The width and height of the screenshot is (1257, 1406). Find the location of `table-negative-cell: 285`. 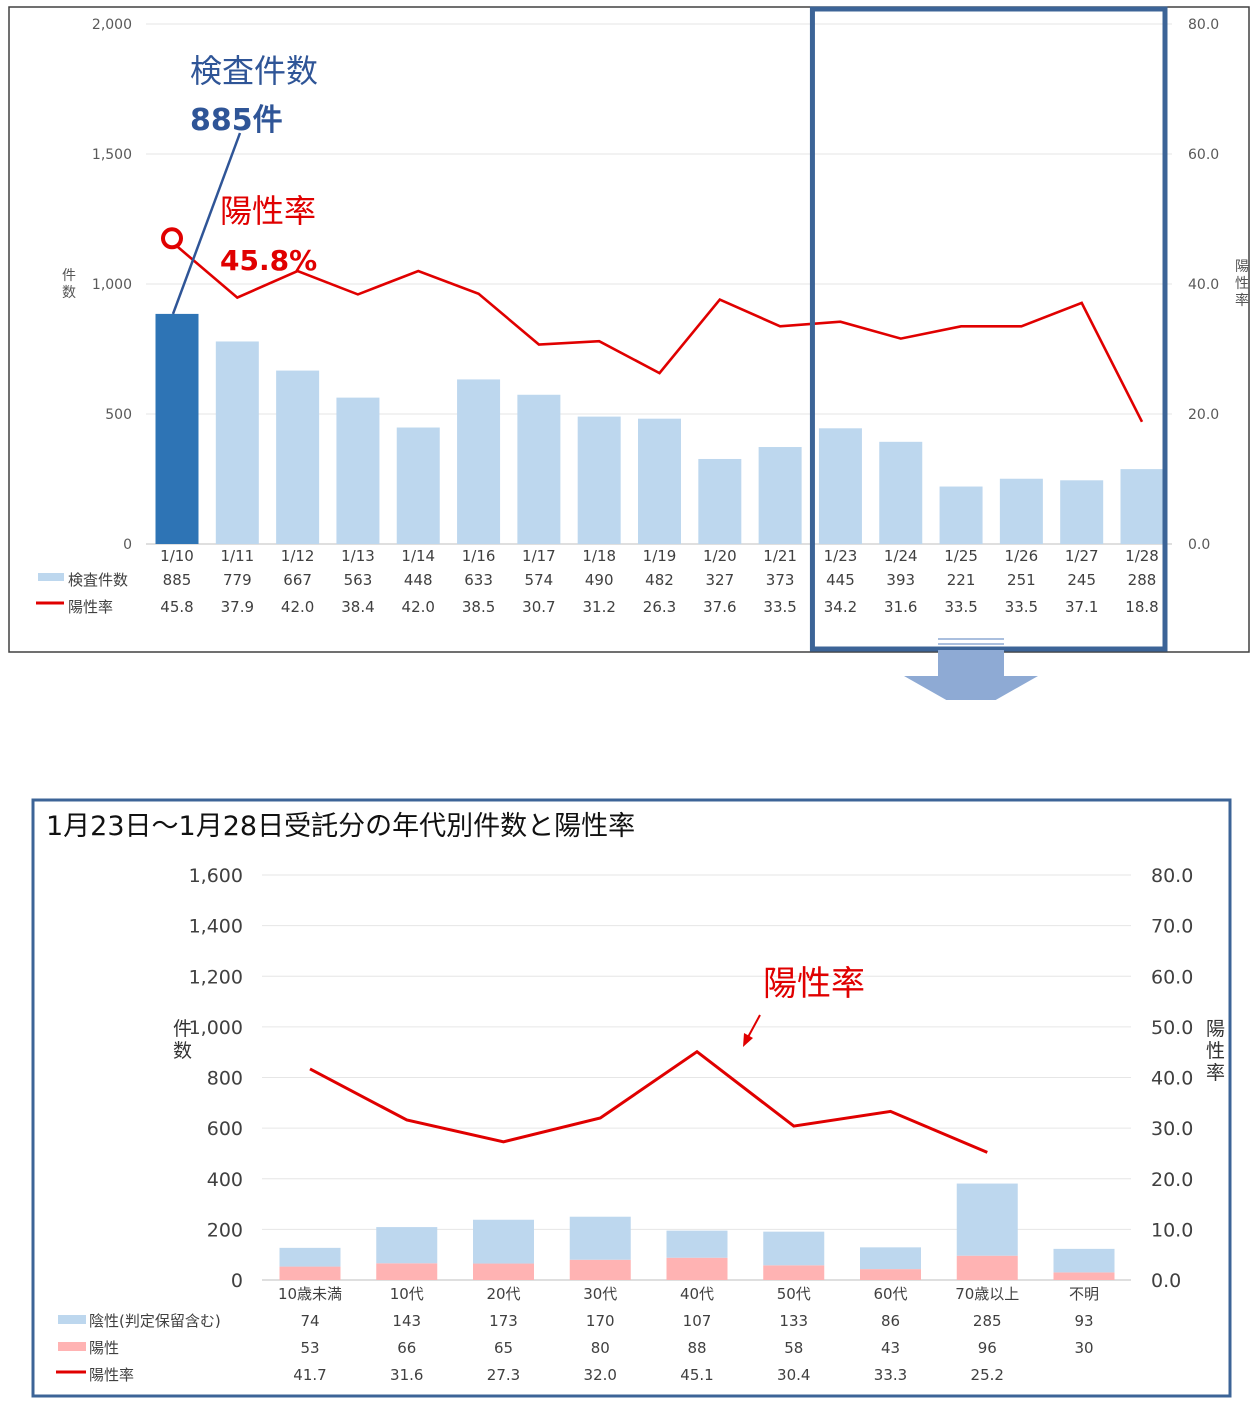

table-negative-cell: 285 is located at coordinates (987, 1321).